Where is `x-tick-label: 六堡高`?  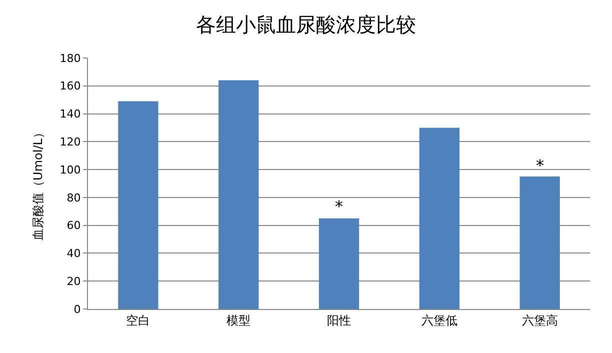 x-tick-label: 六堡高 is located at coordinates (540, 320).